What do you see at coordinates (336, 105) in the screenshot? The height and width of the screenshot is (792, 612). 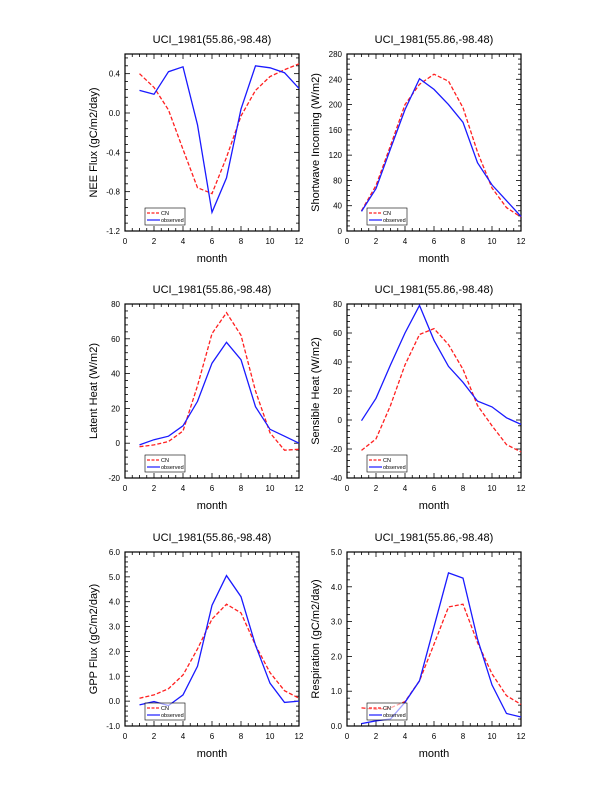 I see `y-tick-label: 200` at bounding box center [336, 105].